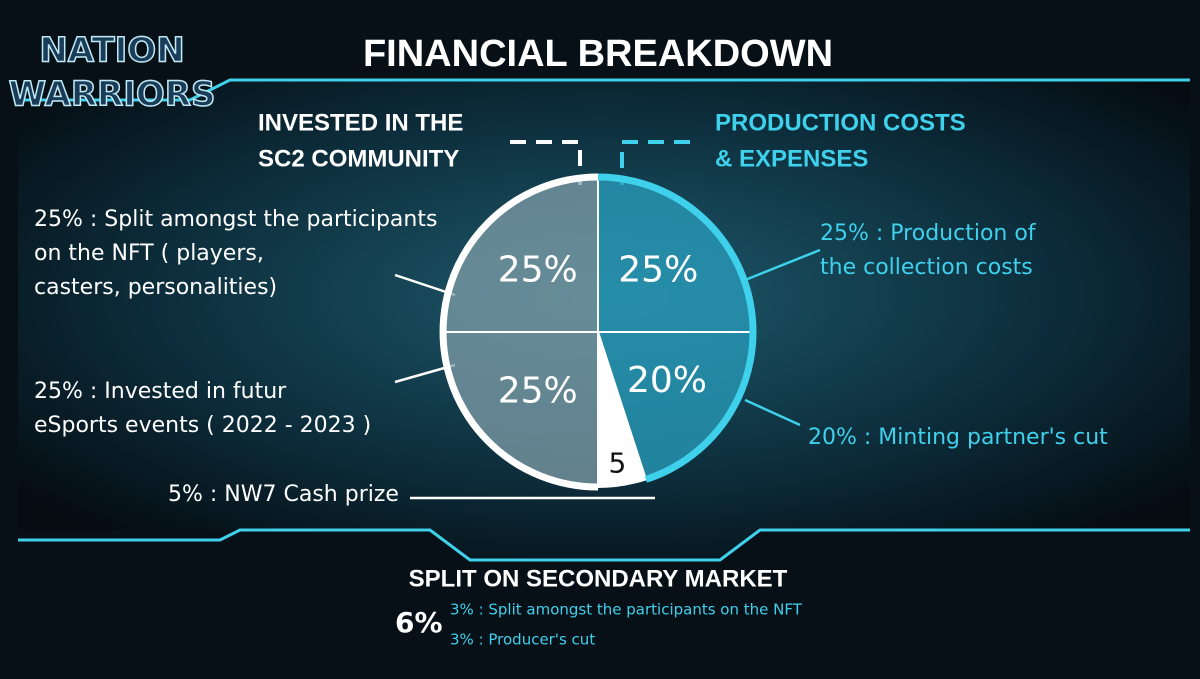 The image size is (1200, 679). What do you see at coordinates (419, 622) in the screenshot?
I see `secondary-total: 6%` at bounding box center [419, 622].